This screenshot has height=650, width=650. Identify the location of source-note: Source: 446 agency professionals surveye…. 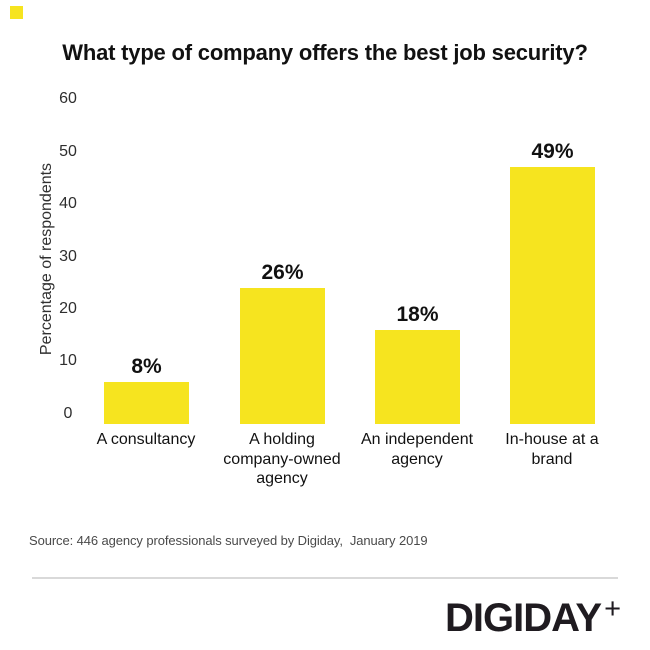
(228, 540).